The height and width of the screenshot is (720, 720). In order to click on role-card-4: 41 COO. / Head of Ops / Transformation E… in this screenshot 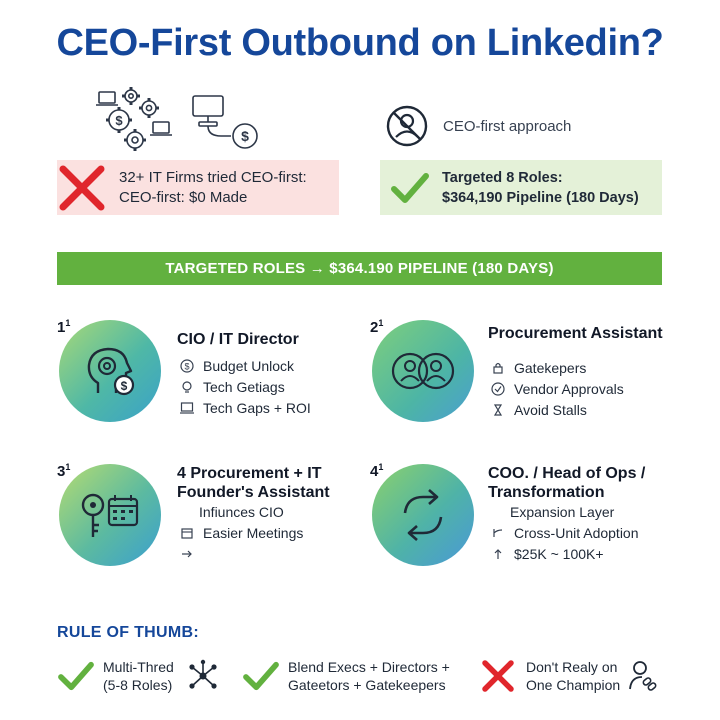, I will do `click(520, 517)`.